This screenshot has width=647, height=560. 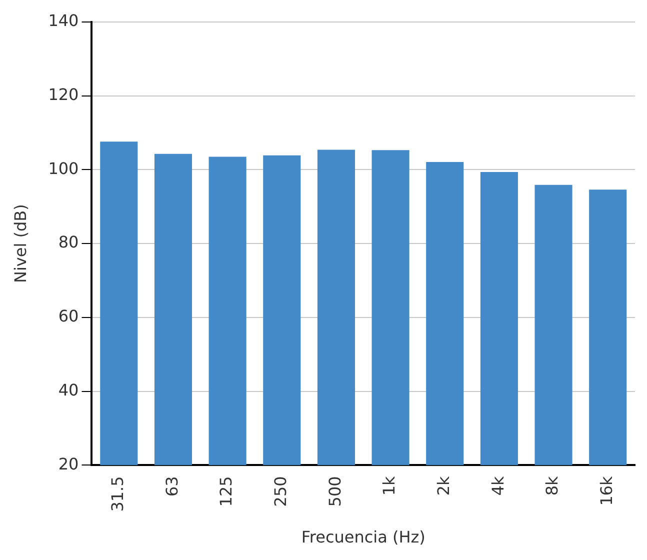 I want to click on x-tick-label: 31.5, so click(x=118, y=494).